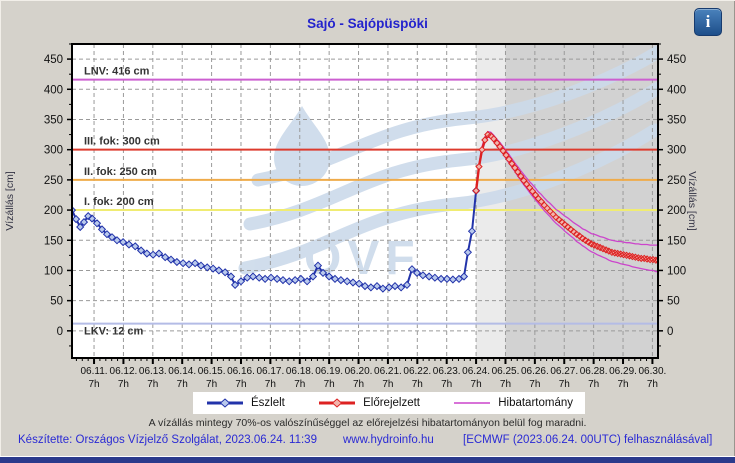  What do you see at coordinates (535, 371) in the screenshot?
I see `svg-text: 06.26.` at bounding box center [535, 371].